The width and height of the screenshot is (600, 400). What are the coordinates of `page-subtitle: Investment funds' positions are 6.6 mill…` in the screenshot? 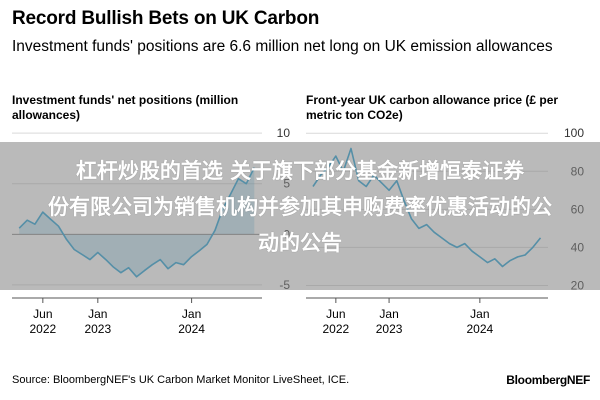 It's located at (282, 46).